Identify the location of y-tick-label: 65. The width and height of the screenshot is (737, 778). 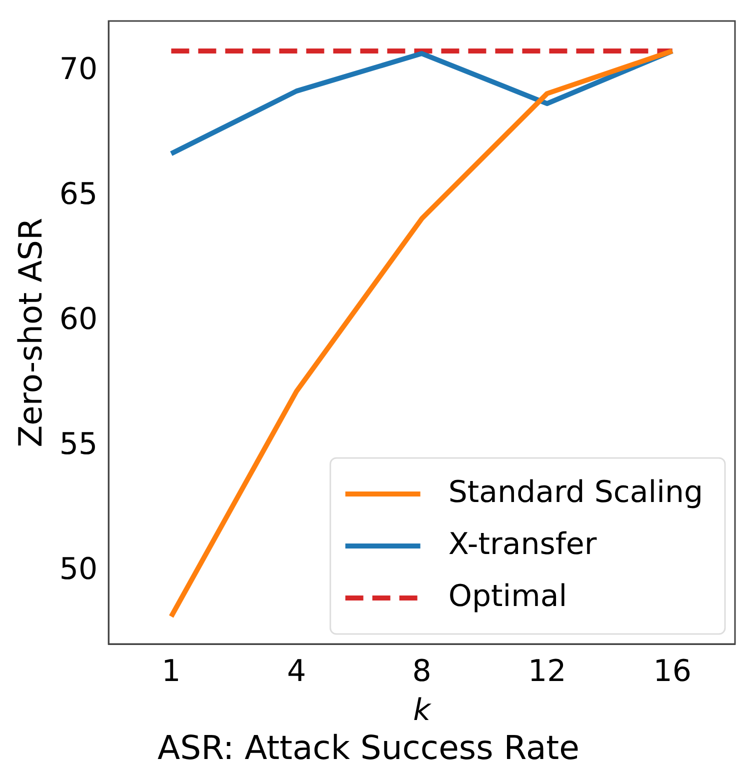
(78, 194).